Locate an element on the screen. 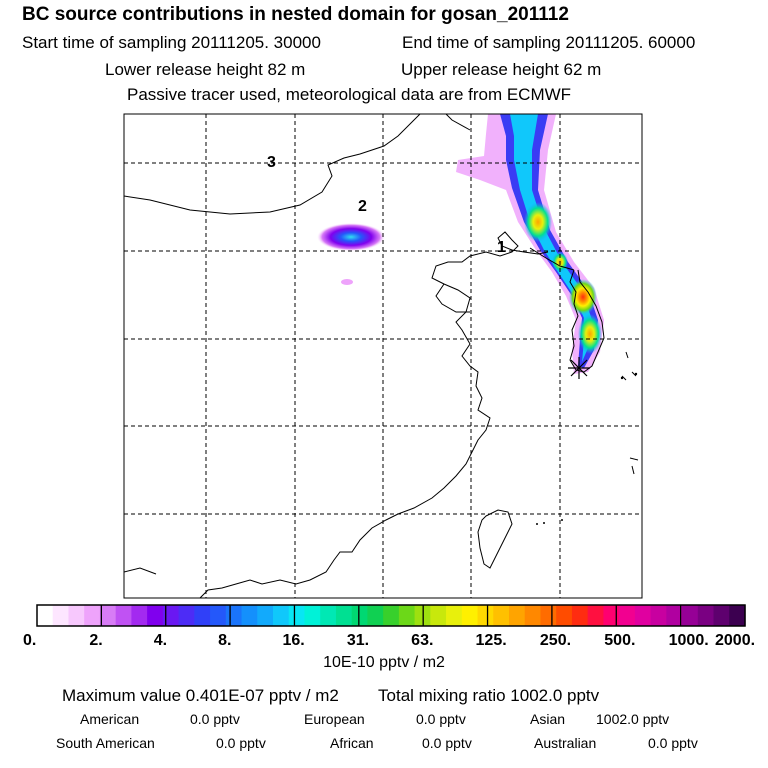 Image resolution: width=768 pixels, height=768 pixels. colorbar-tick-label: 250. is located at coordinates (555, 640).